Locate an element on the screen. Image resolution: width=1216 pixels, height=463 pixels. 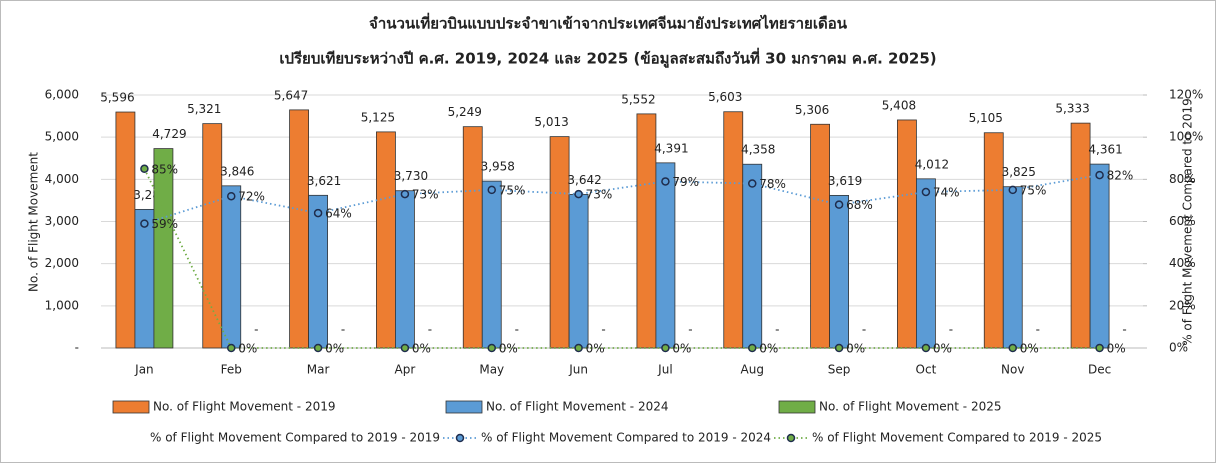
y-tick-label: - is located at coordinates (77, 348).